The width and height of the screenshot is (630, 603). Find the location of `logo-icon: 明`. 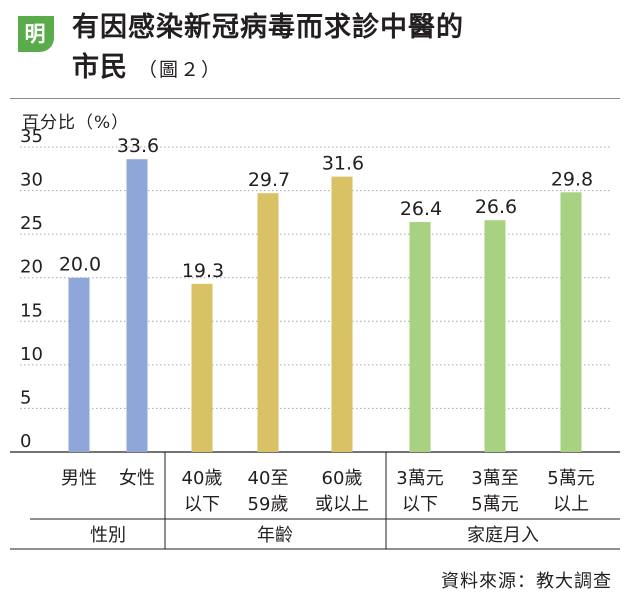

logo-icon: 明 is located at coordinates (36, 34).